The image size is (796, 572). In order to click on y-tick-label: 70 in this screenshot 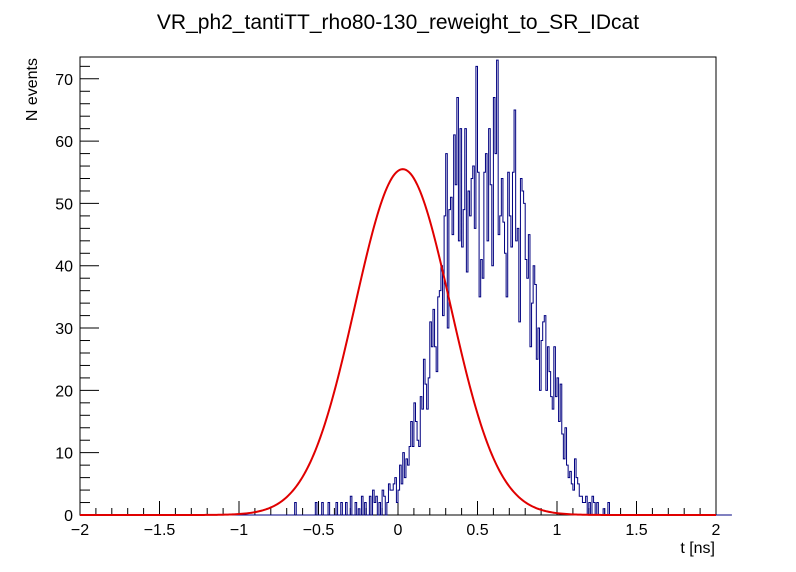, I will do `click(64, 80)`.